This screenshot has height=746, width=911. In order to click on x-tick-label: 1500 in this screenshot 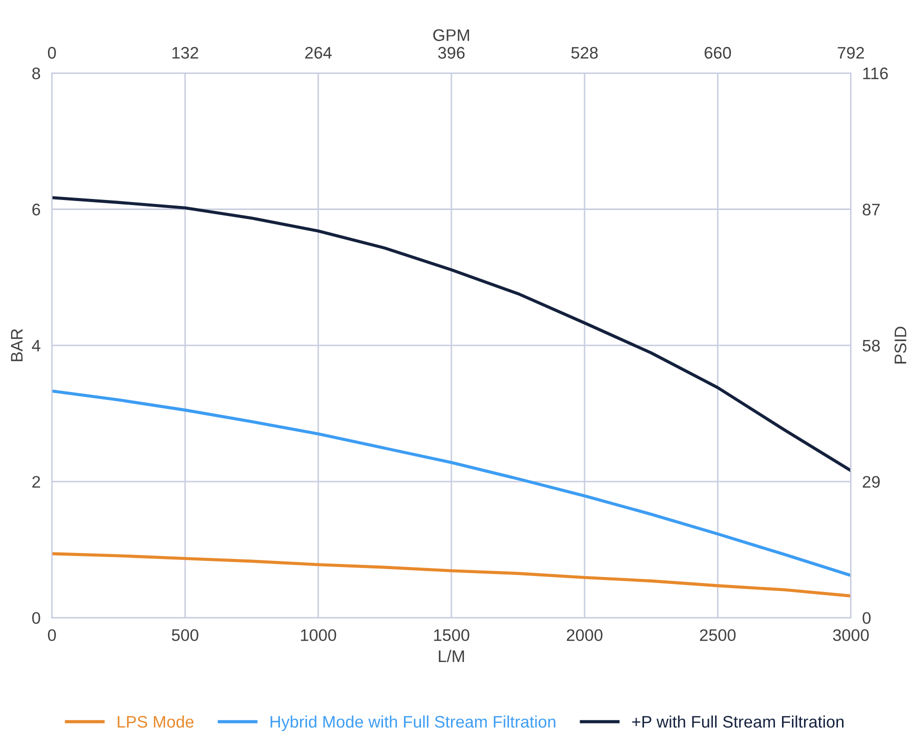, I will do `click(452, 635)`.